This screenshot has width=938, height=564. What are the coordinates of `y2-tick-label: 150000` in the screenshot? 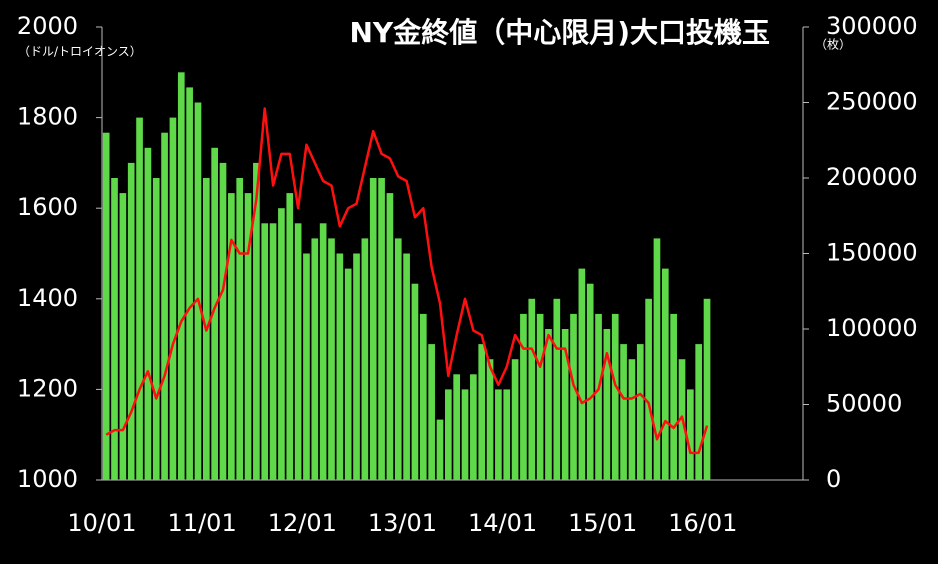 It's located at (872, 253).